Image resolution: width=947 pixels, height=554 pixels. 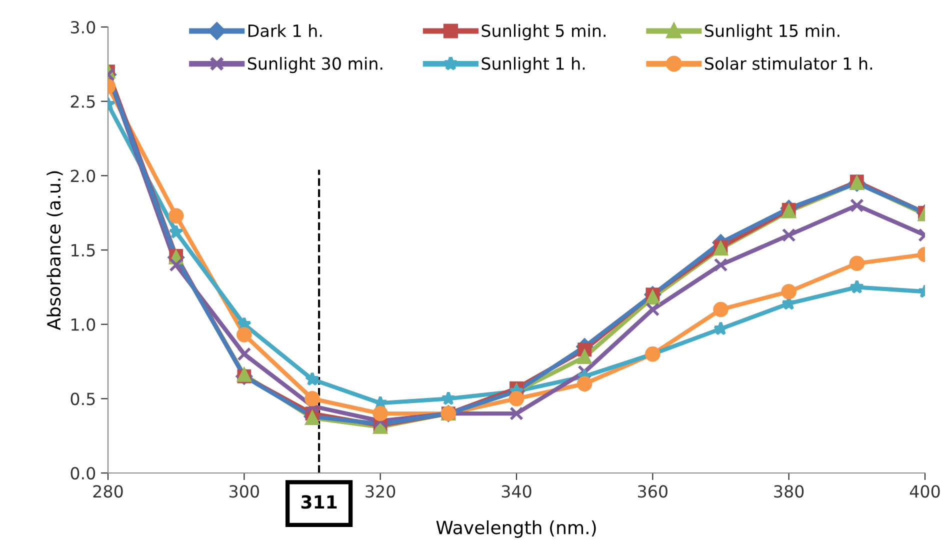 I want to click on legend-label: Dark 1 h., so click(x=285, y=31).